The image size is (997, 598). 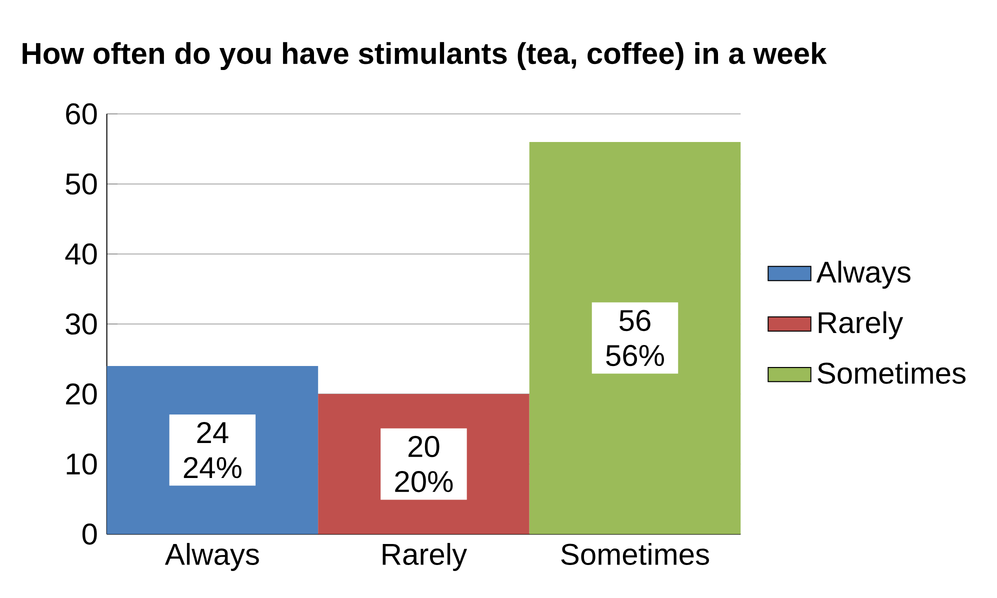 I want to click on y-tick-label: 20, so click(x=81, y=394).